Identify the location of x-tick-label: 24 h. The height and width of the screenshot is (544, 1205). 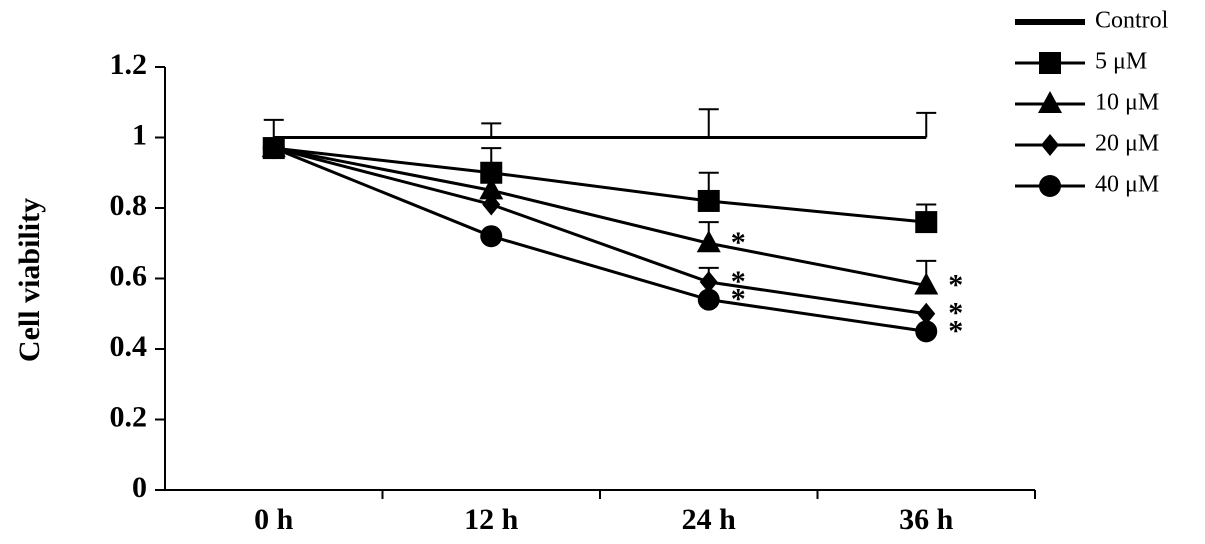
(709, 519).